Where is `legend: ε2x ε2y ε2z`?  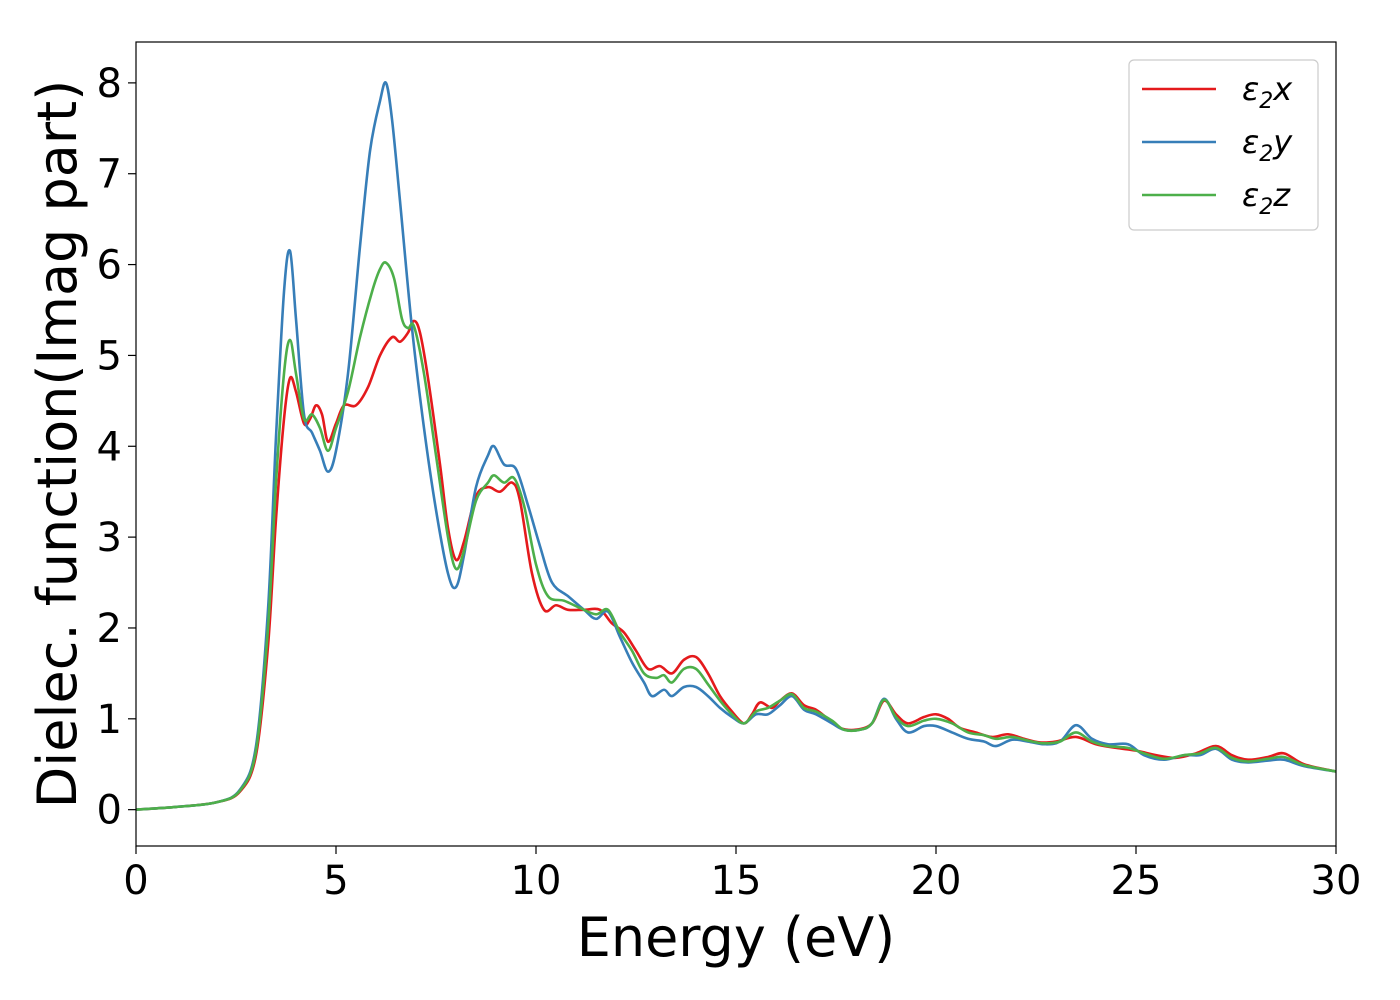 legend: ε2x ε2y ε2z is located at coordinates (1223, 145).